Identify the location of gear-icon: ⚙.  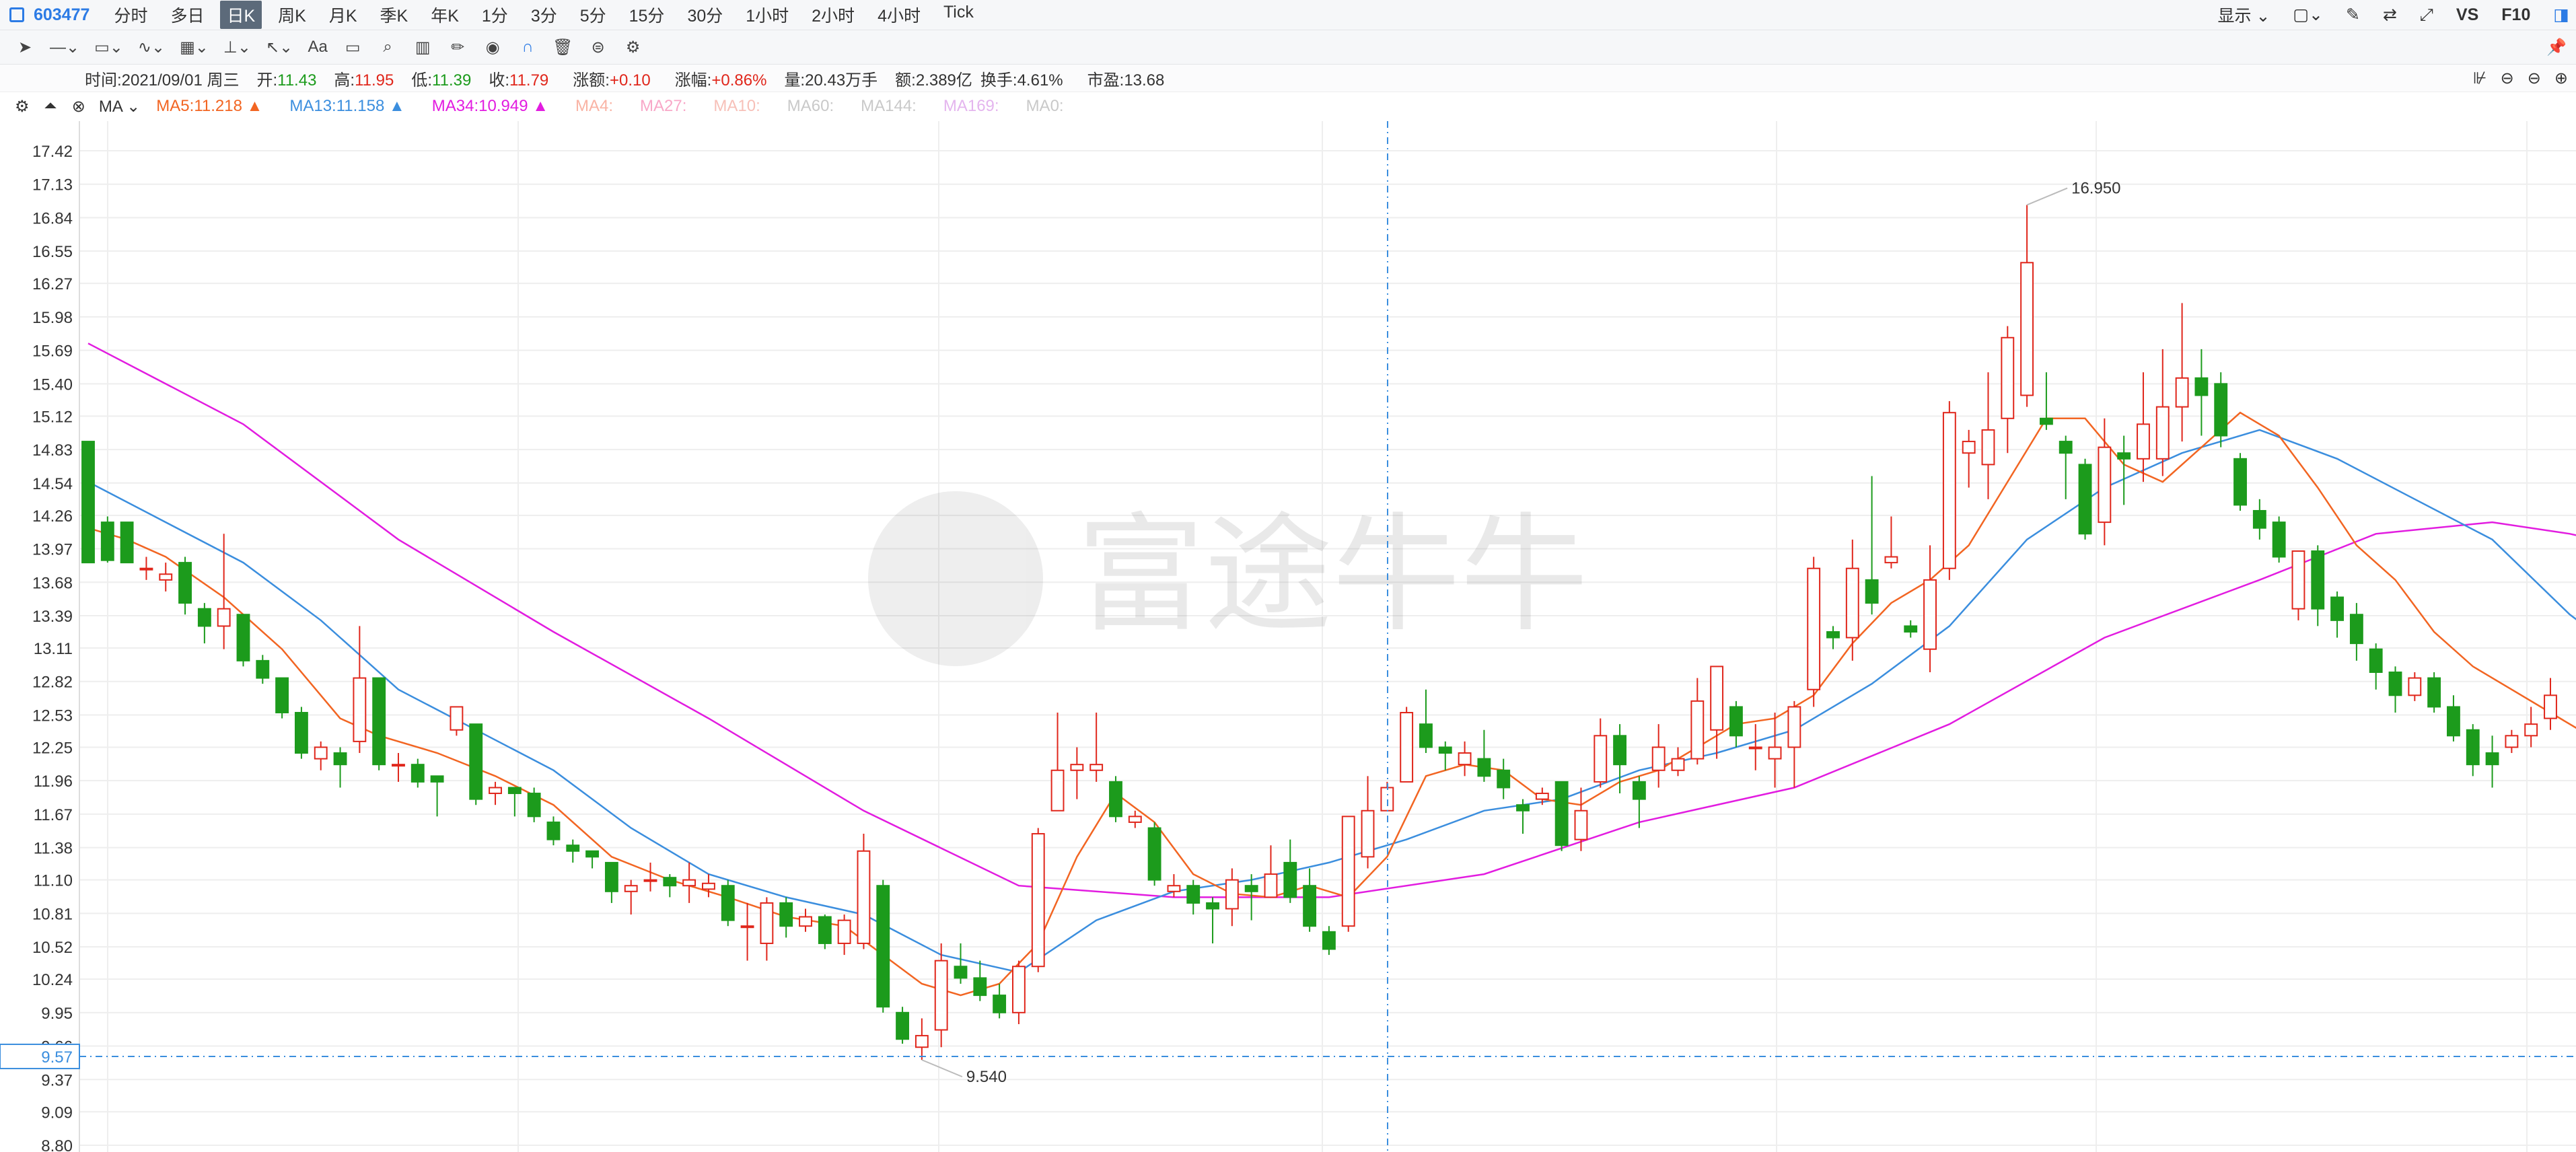
(633, 47).